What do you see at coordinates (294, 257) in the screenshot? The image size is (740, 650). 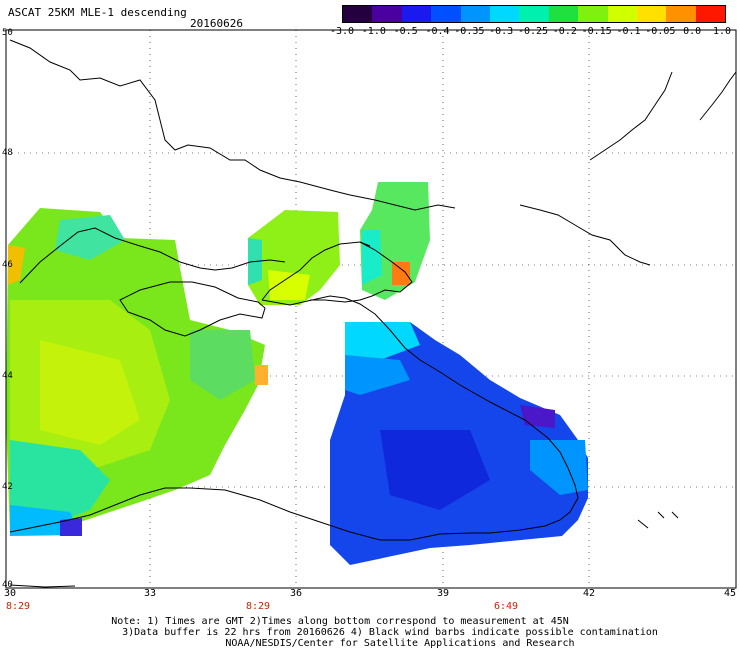 I see `swath-central` at bounding box center [294, 257].